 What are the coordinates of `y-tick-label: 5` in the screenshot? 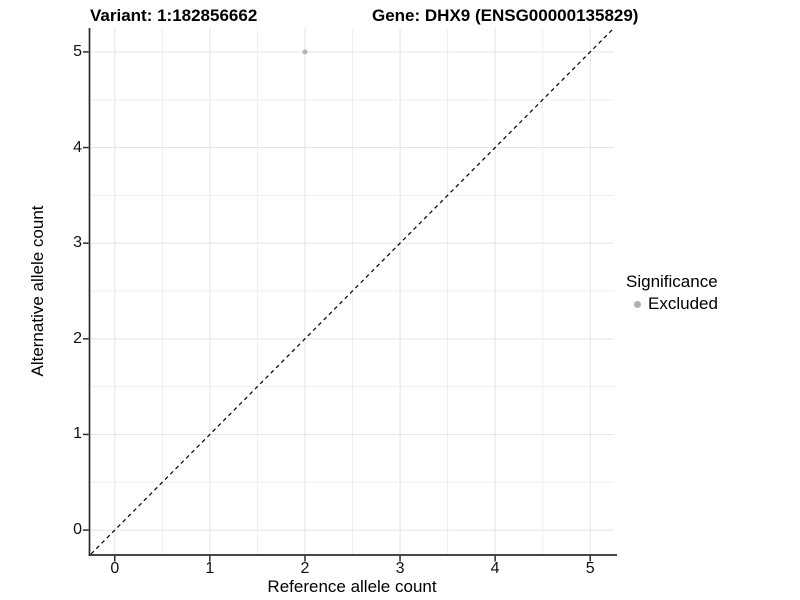 It's located at (77, 51).